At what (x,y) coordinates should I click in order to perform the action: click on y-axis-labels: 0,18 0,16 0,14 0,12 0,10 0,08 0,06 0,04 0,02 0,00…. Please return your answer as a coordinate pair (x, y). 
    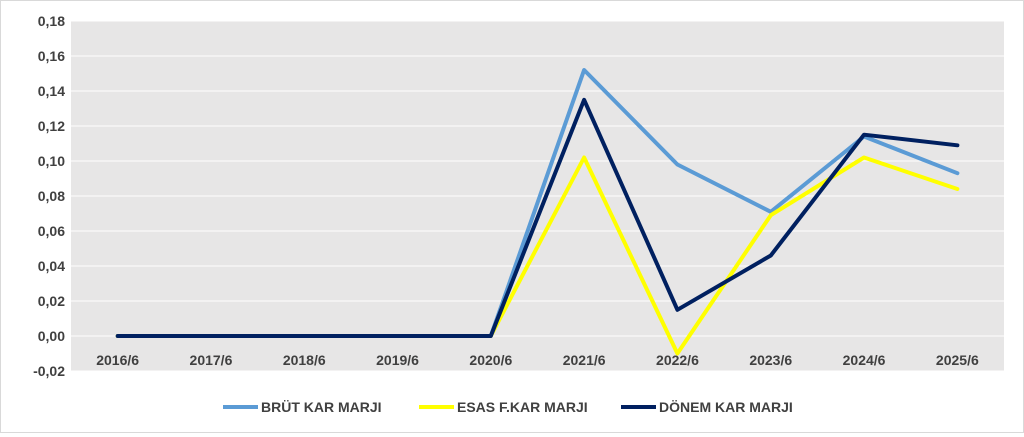
    Looking at the image, I should click on (49, 196).